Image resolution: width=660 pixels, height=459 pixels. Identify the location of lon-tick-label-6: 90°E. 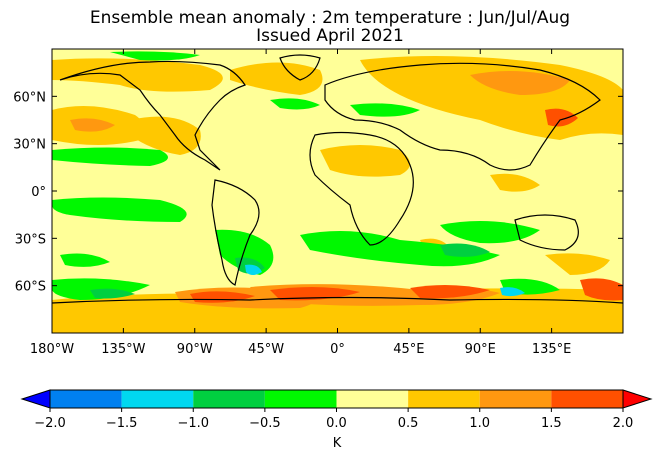
(480, 349).